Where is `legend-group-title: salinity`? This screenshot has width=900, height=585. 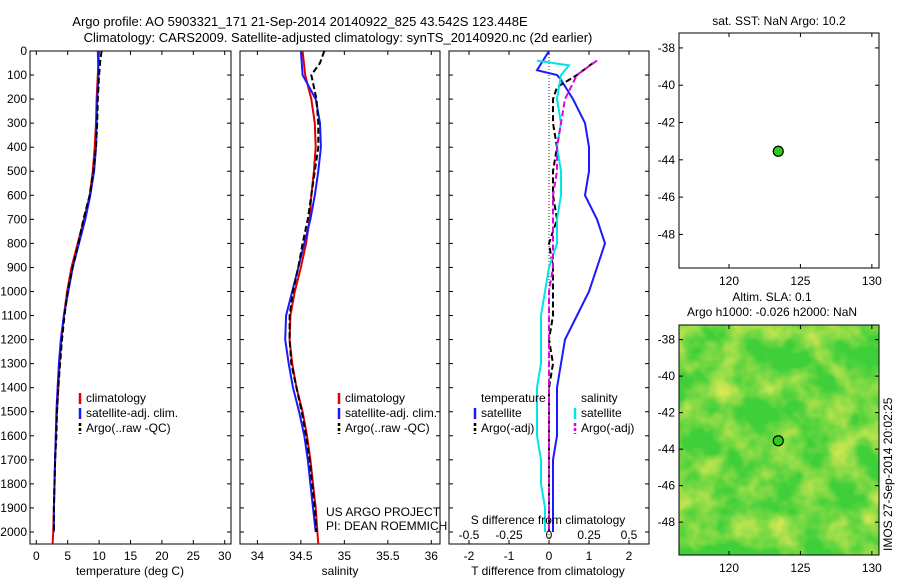 legend-group-title: salinity is located at coordinates (599, 398).